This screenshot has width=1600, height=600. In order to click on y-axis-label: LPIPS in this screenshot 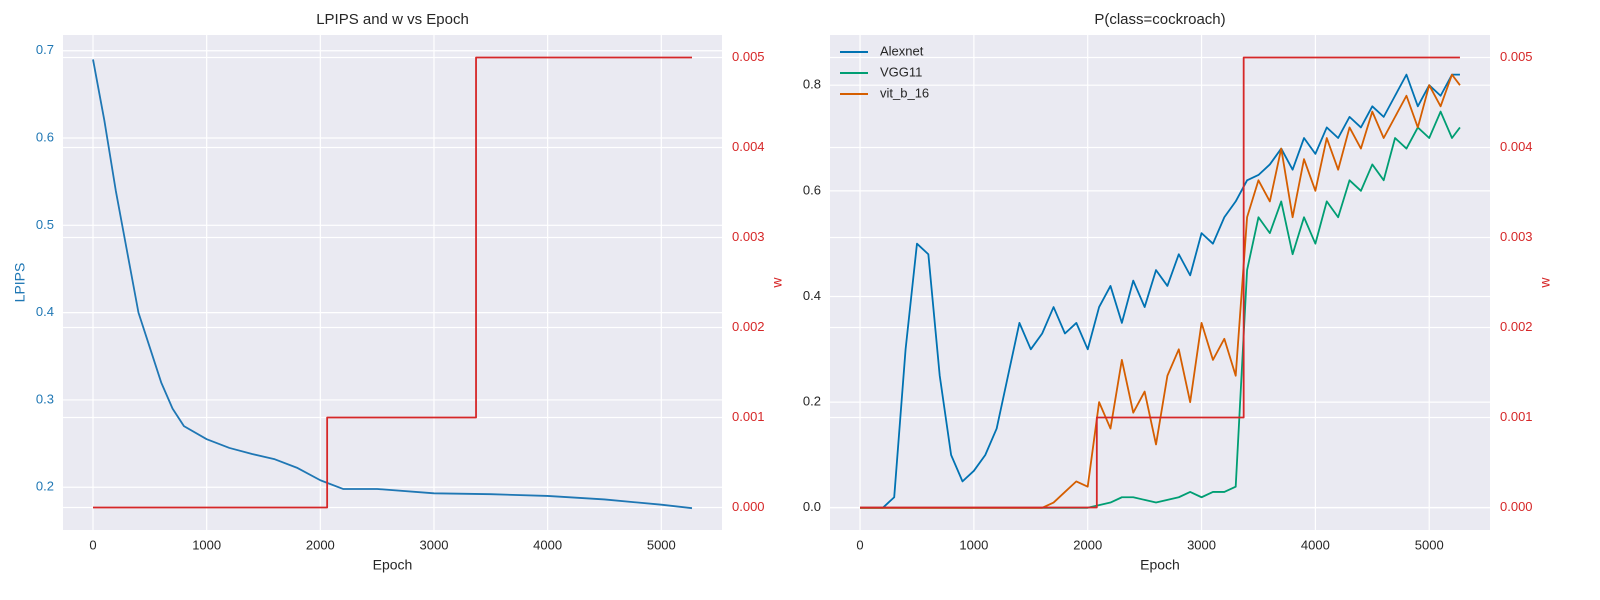, I will do `click(20, 283)`.